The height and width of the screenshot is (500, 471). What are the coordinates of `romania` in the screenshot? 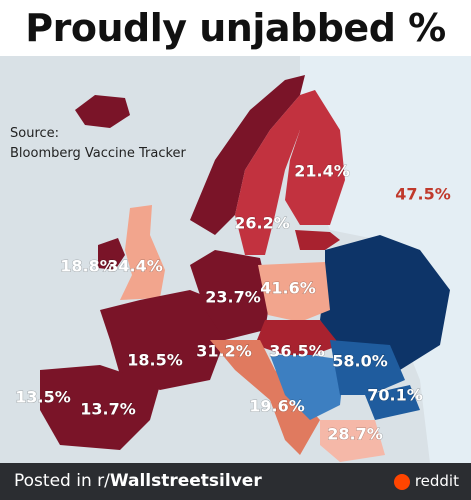 It's located at (367, 367).